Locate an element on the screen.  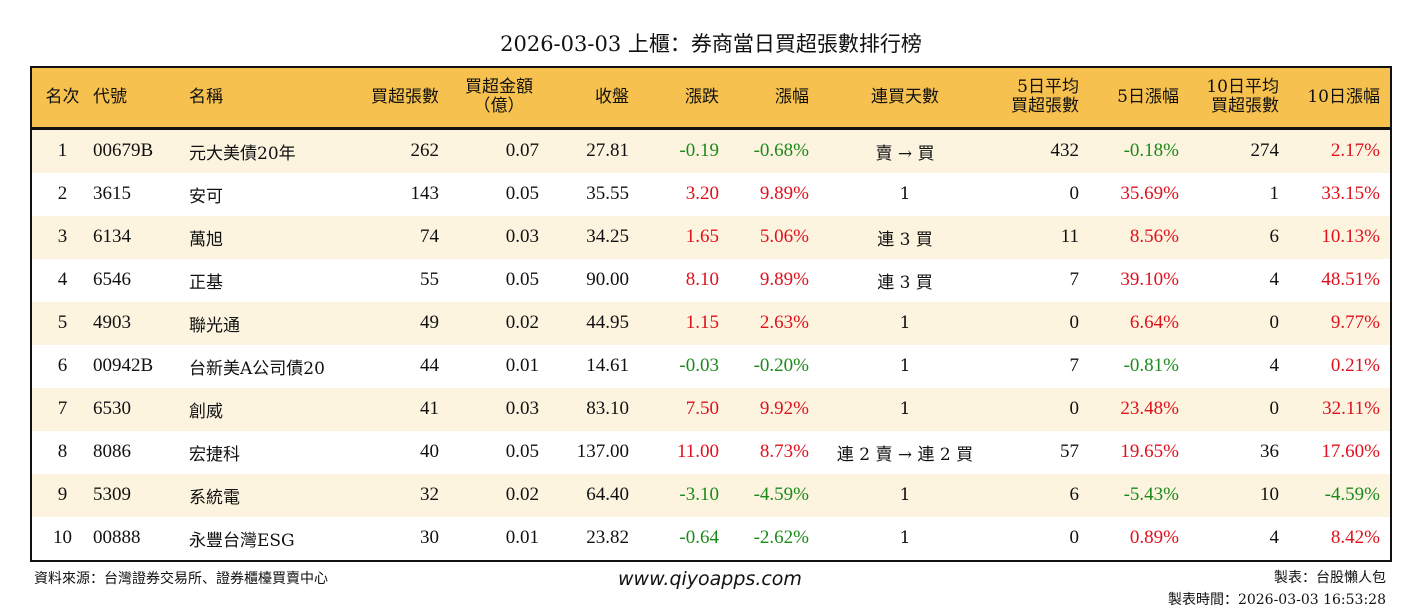
cell-days: 連 3 買 is located at coordinates (905, 282).